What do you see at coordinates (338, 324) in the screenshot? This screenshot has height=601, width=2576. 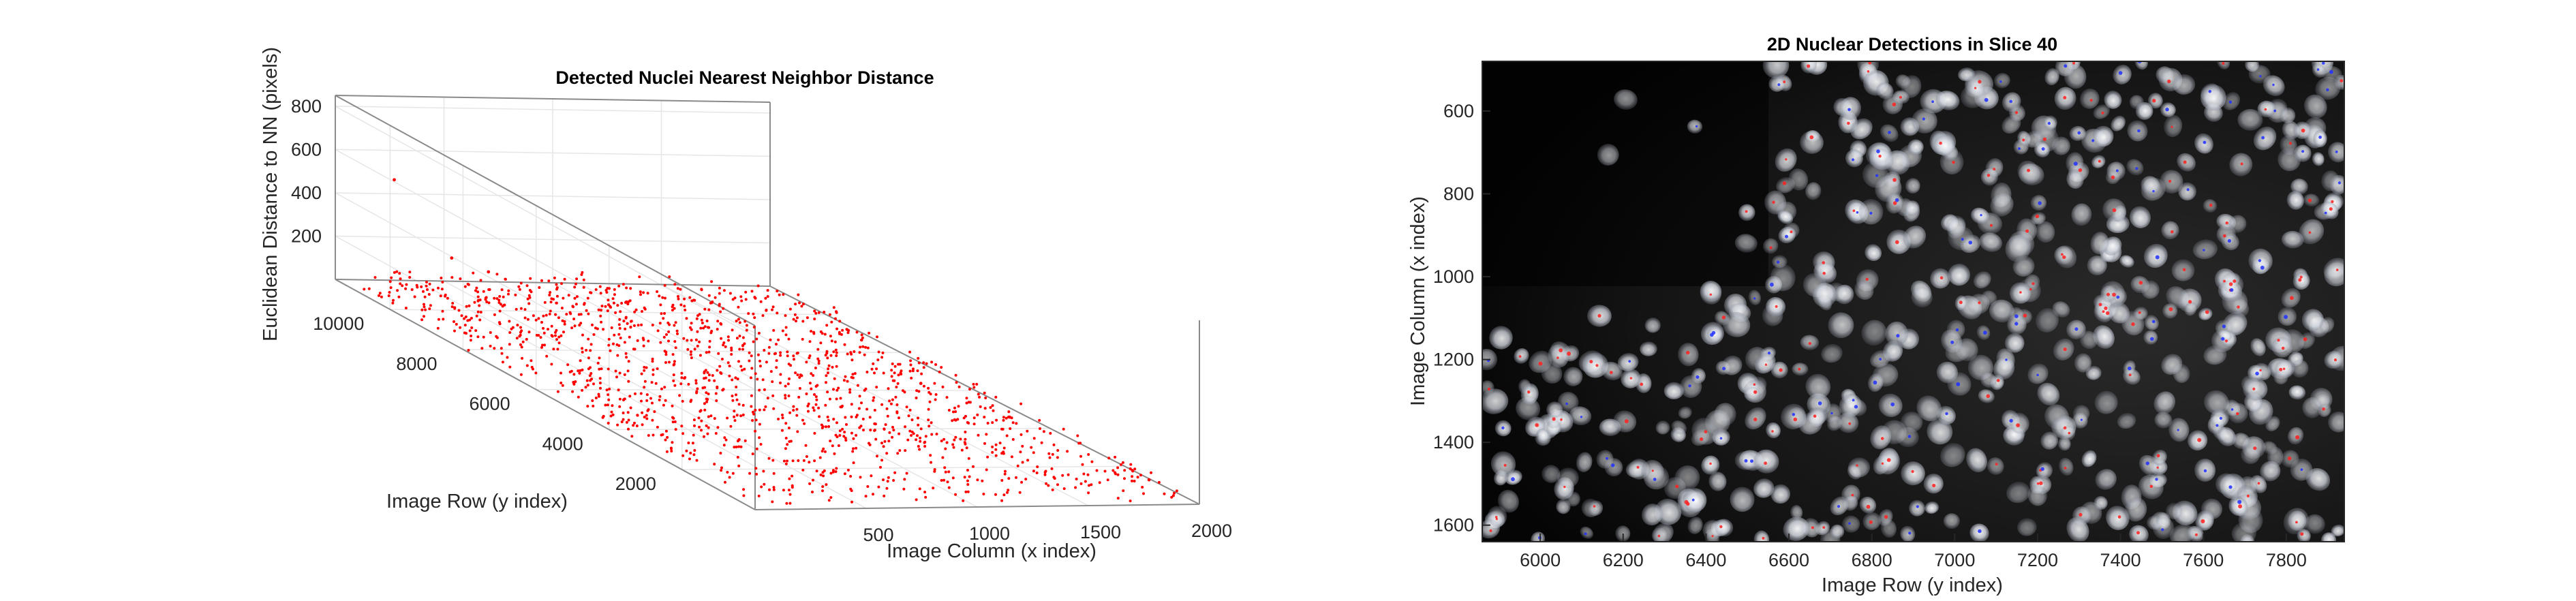 I see `y-tick-label: 10000` at bounding box center [338, 324].